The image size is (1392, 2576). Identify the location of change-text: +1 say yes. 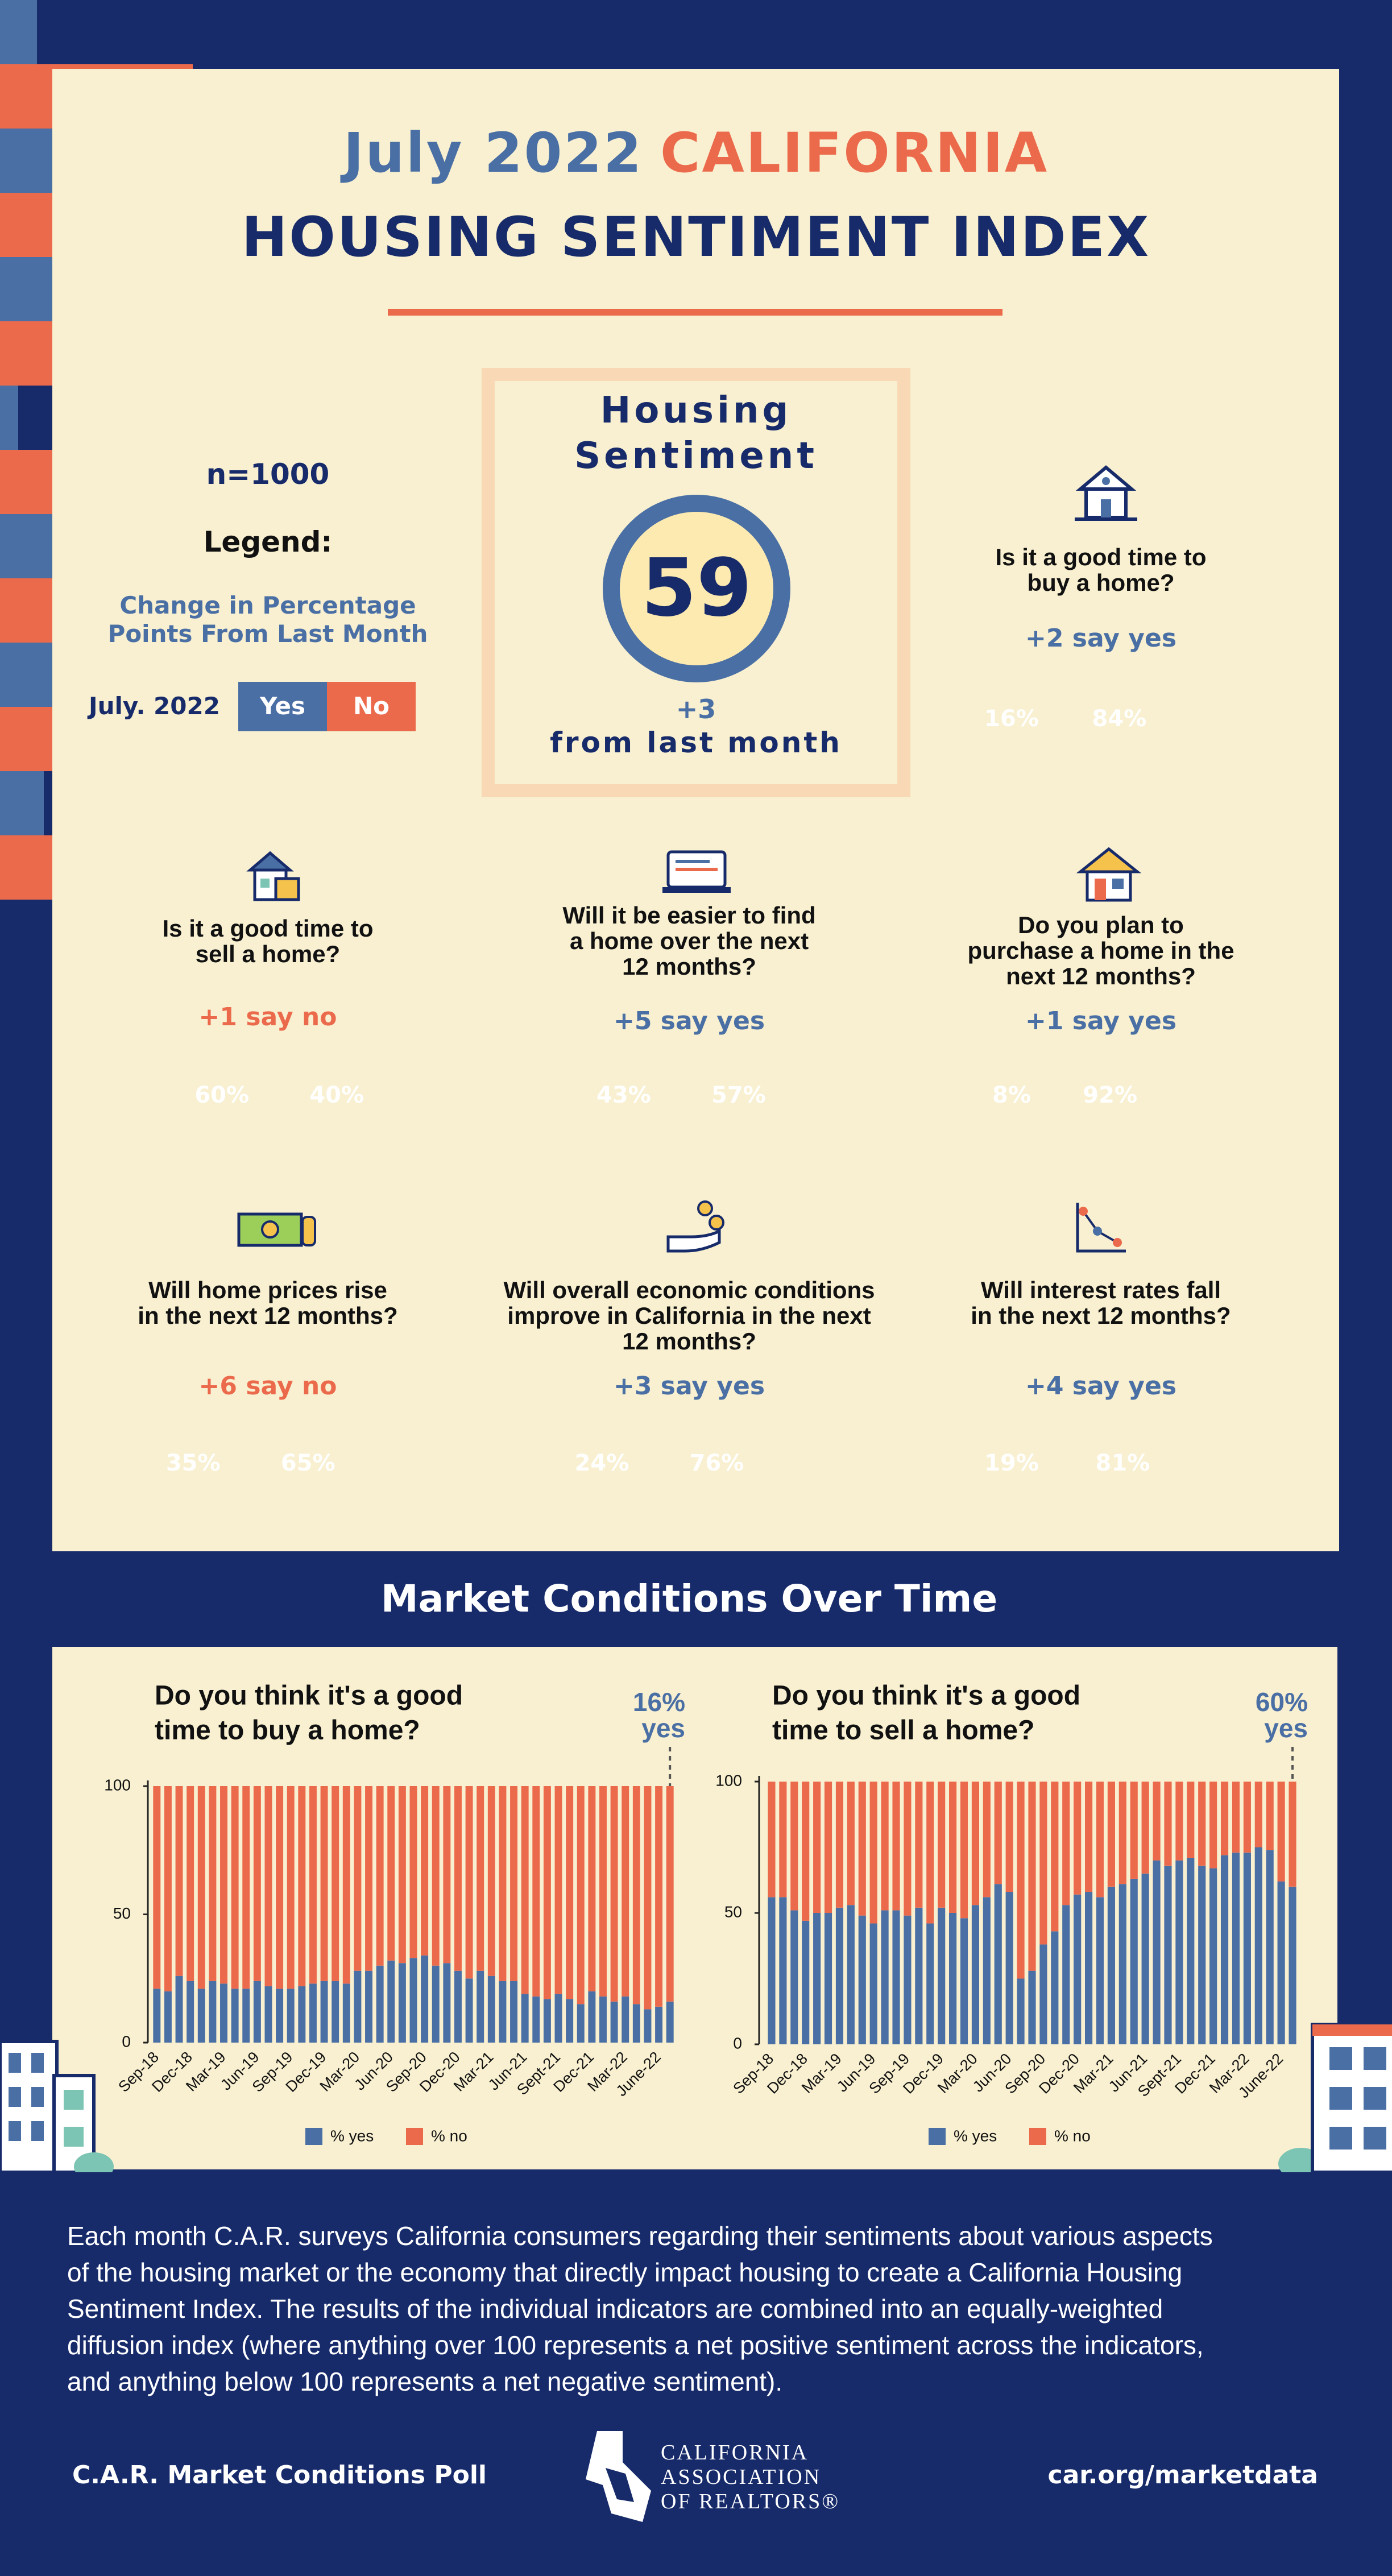
(1101, 1021).